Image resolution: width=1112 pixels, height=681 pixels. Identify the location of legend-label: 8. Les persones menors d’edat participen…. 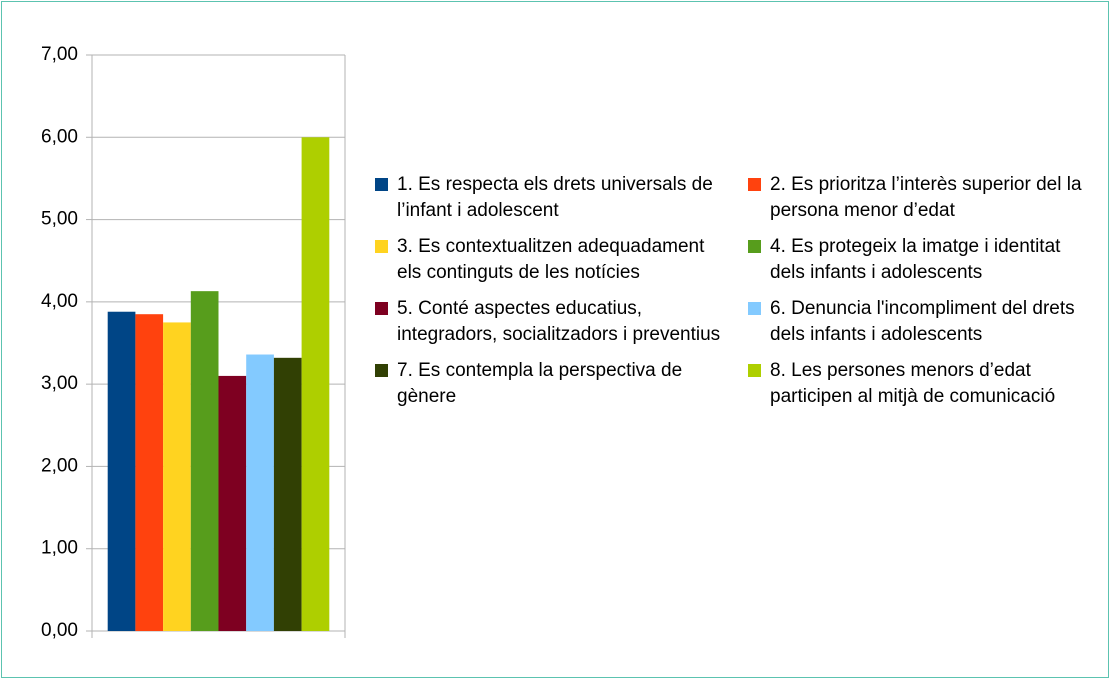
(913, 383).